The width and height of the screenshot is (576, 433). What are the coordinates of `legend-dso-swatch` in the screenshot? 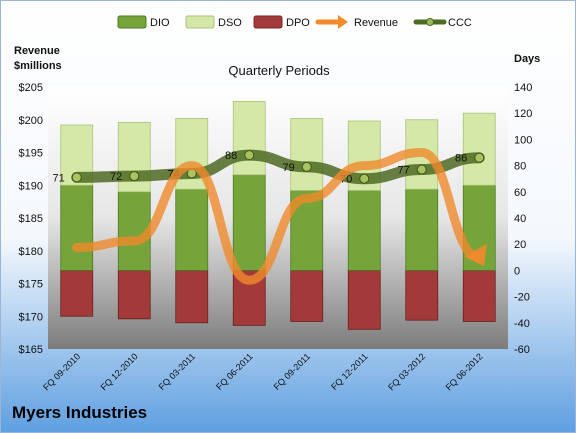 It's located at (200, 22).